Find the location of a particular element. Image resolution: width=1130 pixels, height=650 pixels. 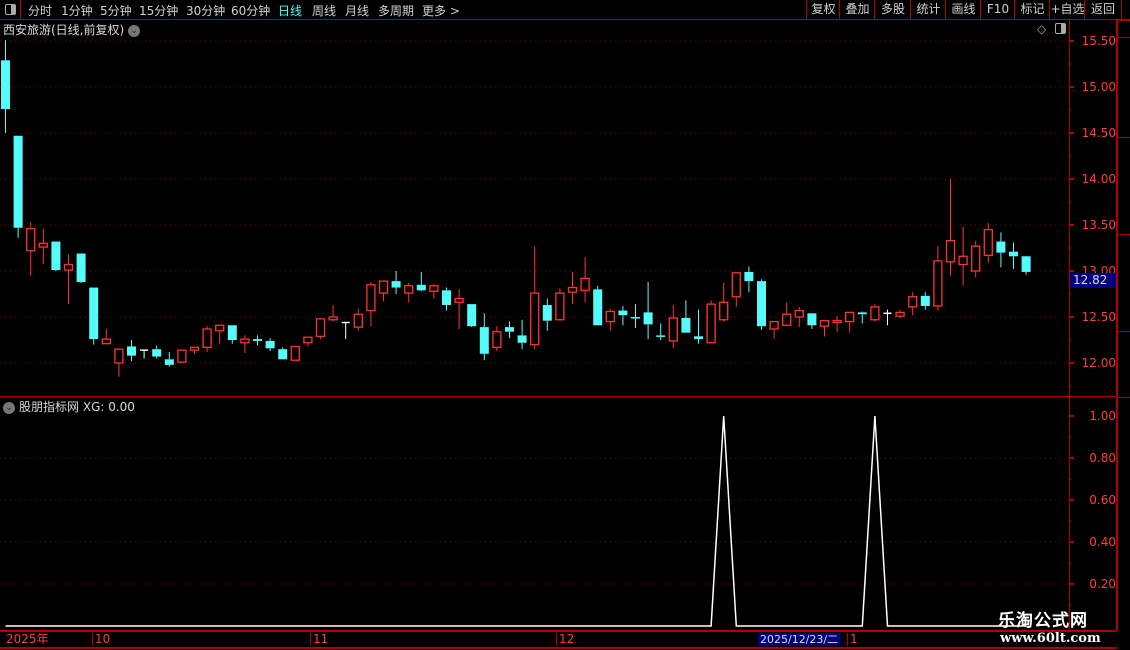

back-button: 返回 is located at coordinates (1103, 9).